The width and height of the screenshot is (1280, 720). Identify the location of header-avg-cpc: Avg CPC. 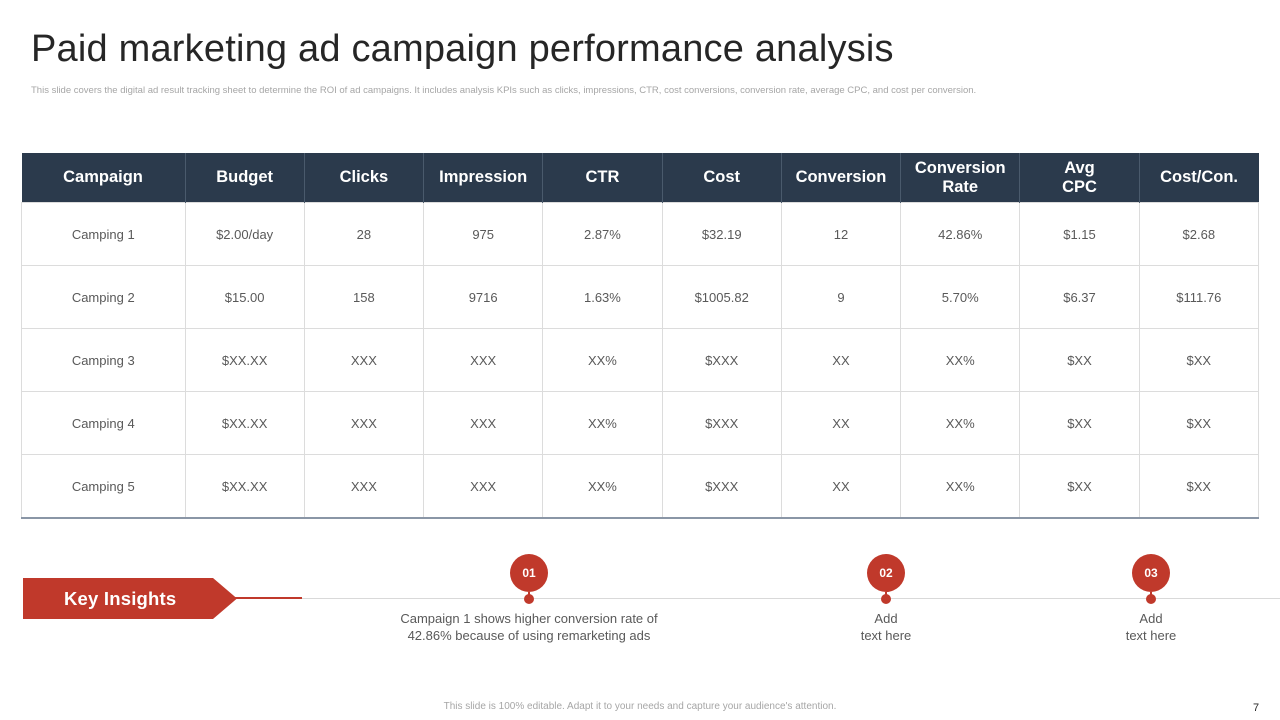
(1079, 178).